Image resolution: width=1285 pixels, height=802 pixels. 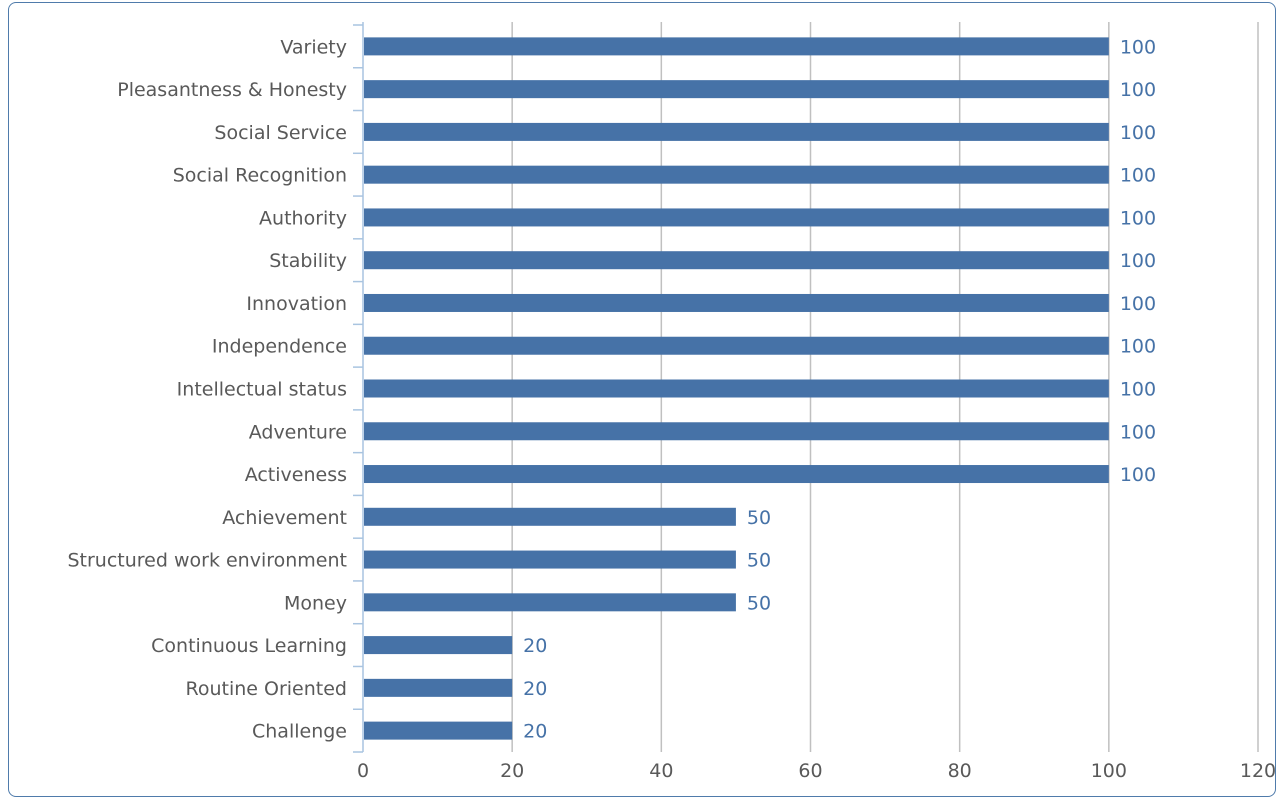 I want to click on category-label: Authority, so click(x=303, y=218).